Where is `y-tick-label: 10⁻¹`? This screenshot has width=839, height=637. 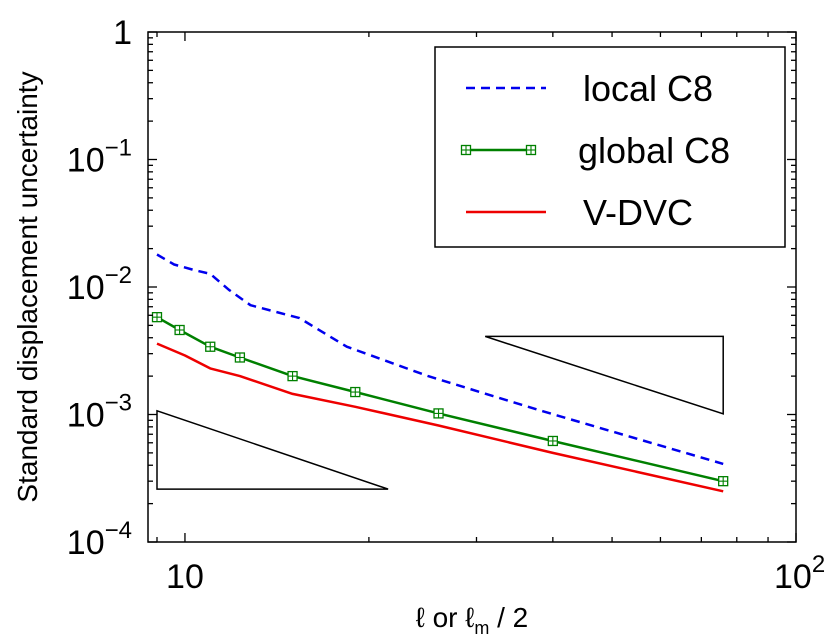
y-tick-label: 10⁻¹ is located at coordinates (99, 157).